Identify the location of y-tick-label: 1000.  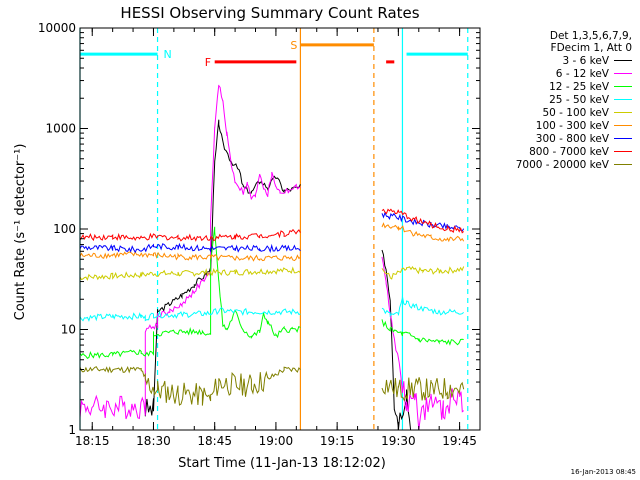
(60, 129).